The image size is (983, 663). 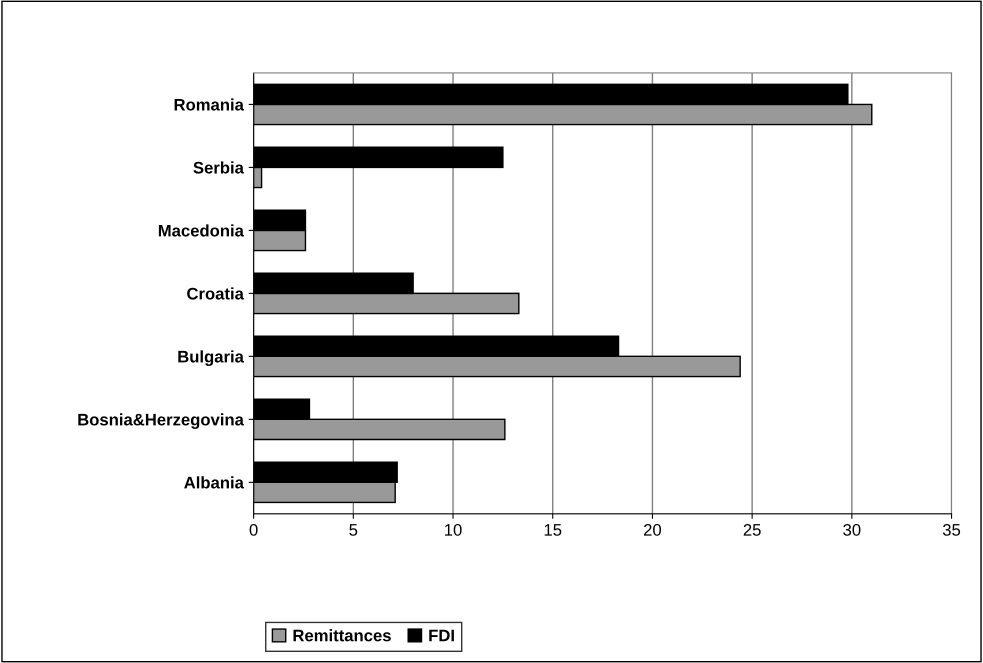 What do you see at coordinates (342, 635) in the screenshot?
I see `legend-label: Remittances` at bounding box center [342, 635].